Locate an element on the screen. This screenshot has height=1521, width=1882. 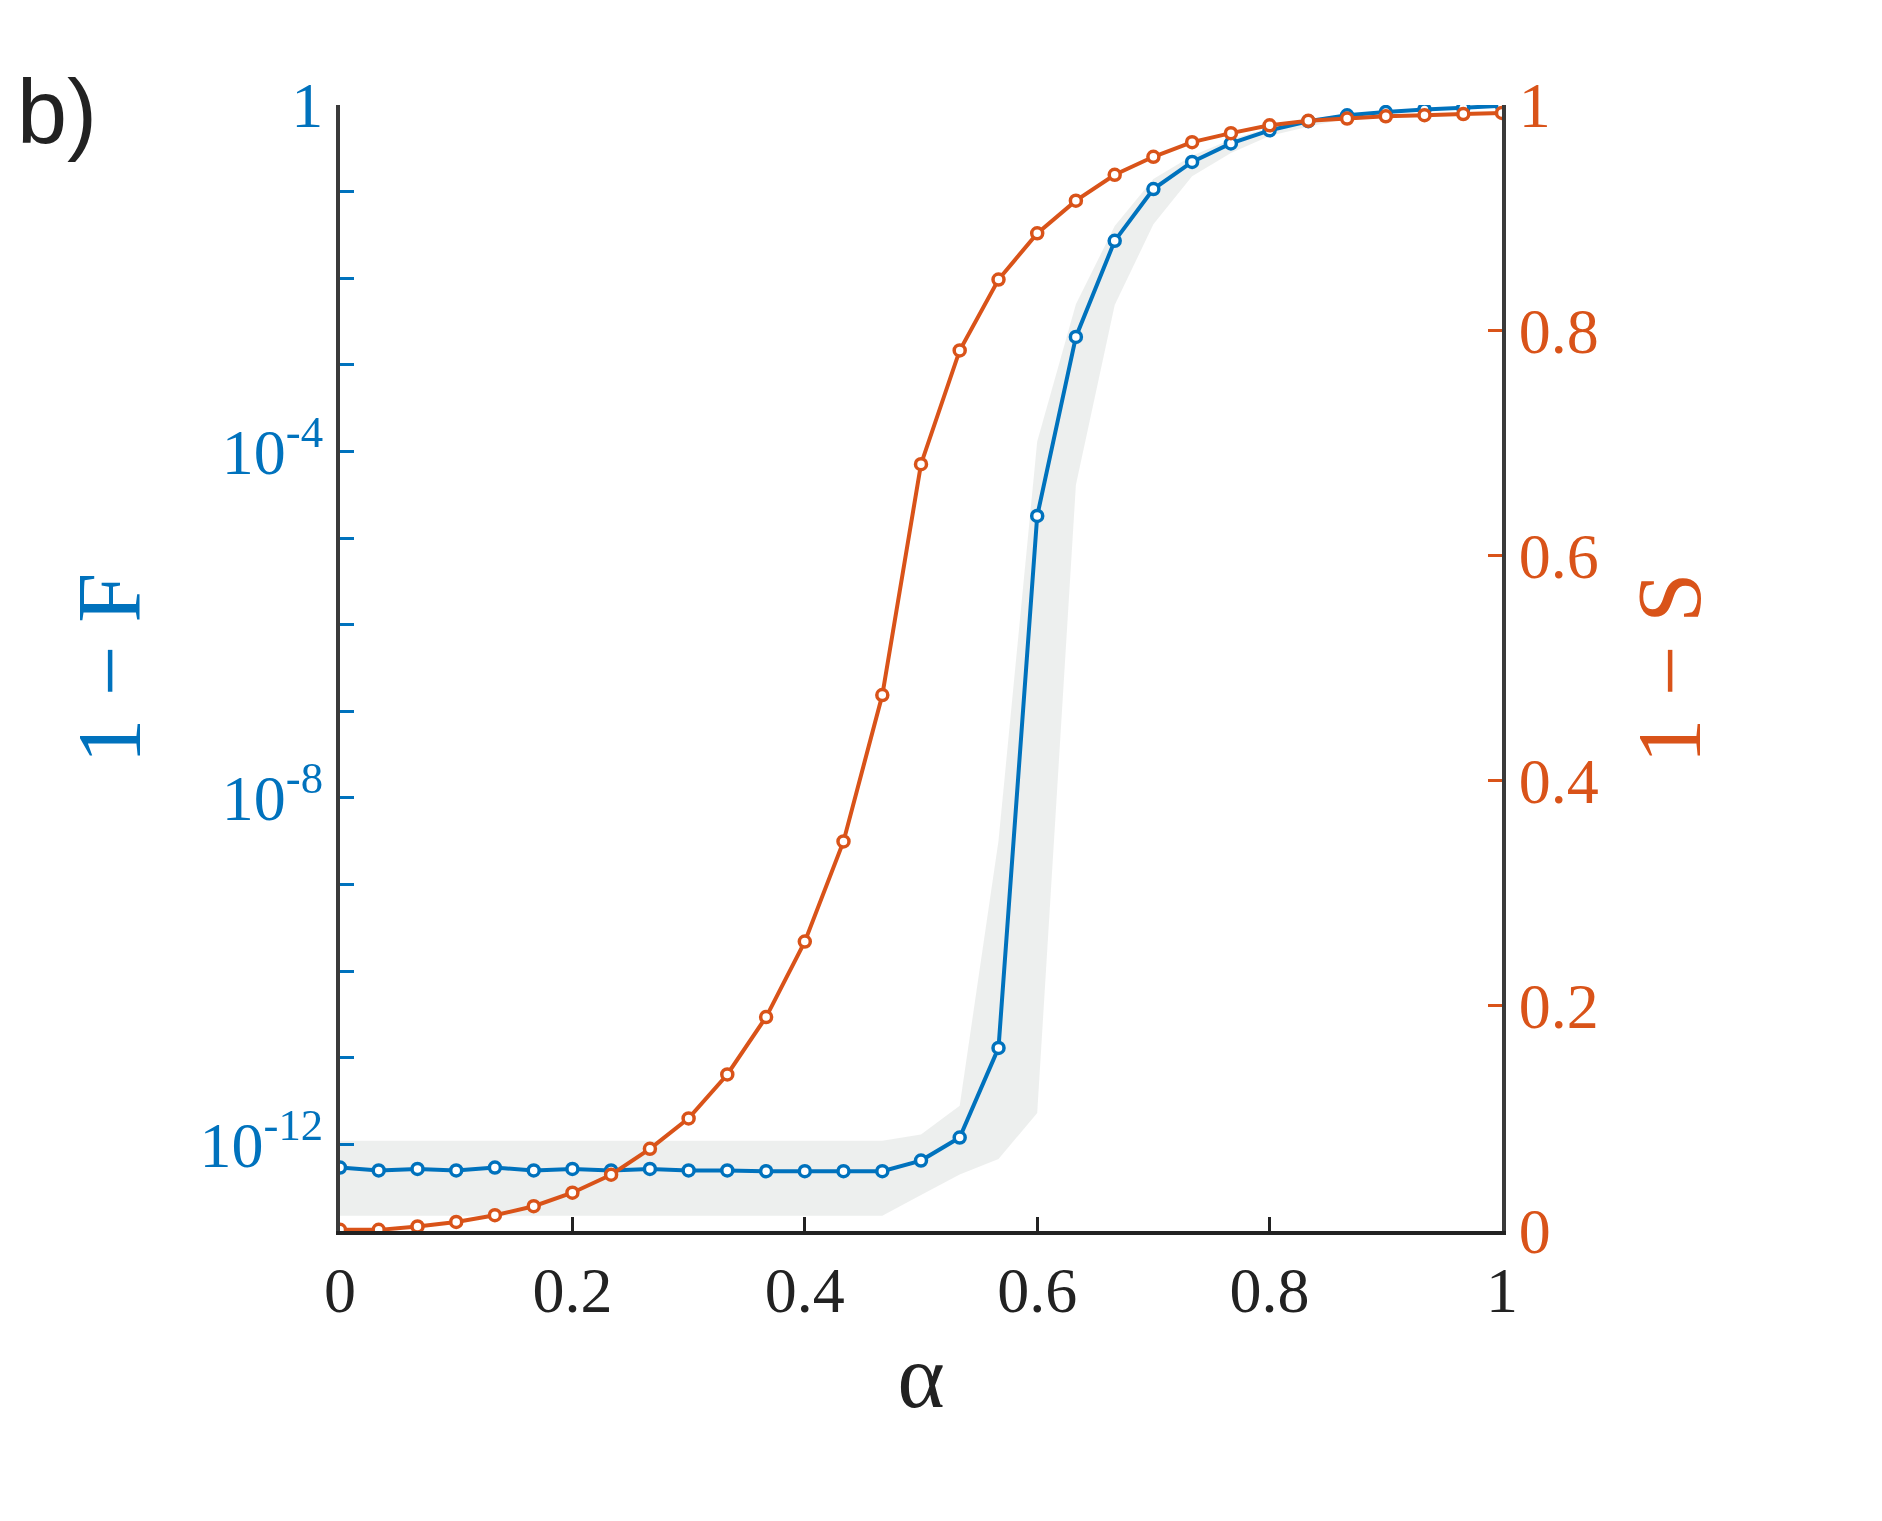
y2-tick-label: 1 is located at coordinates (1534, 106).